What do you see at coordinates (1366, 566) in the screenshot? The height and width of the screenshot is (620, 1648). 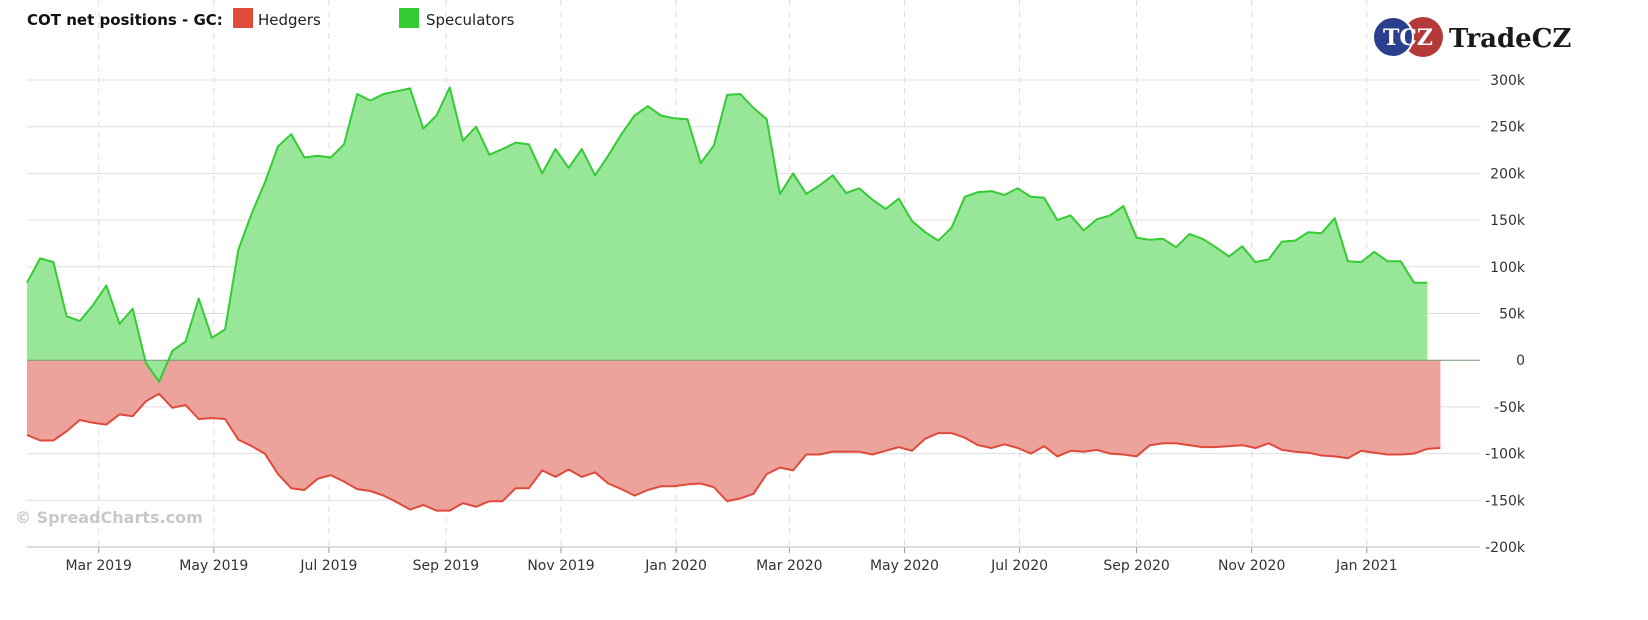 I see `x-tick-label: Jan 2021` at bounding box center [1366, 566].